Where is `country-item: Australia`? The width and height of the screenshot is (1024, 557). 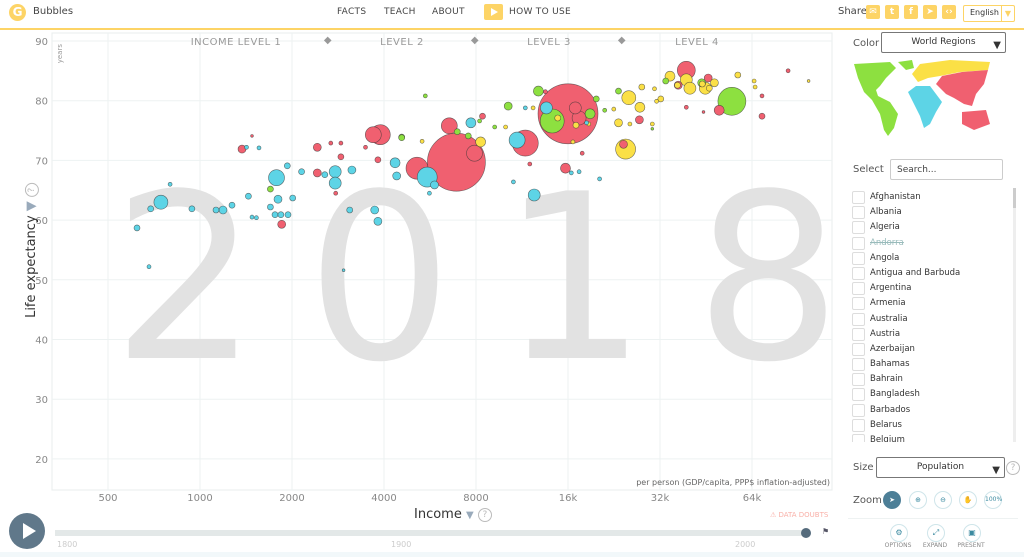
country-item: Australia is located at coordinates (930, 319).